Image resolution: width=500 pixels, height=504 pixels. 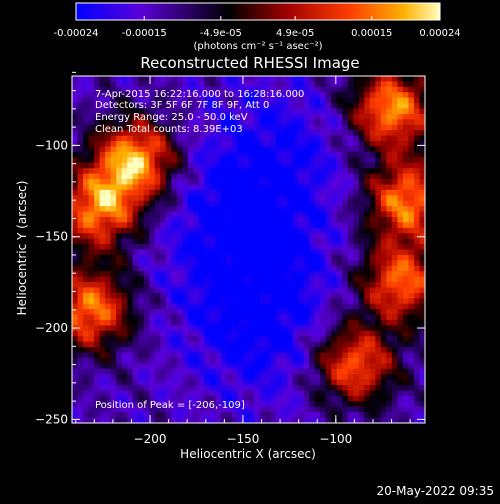 I want to click on y-tick-label: −250, so click(x=51, y=419).